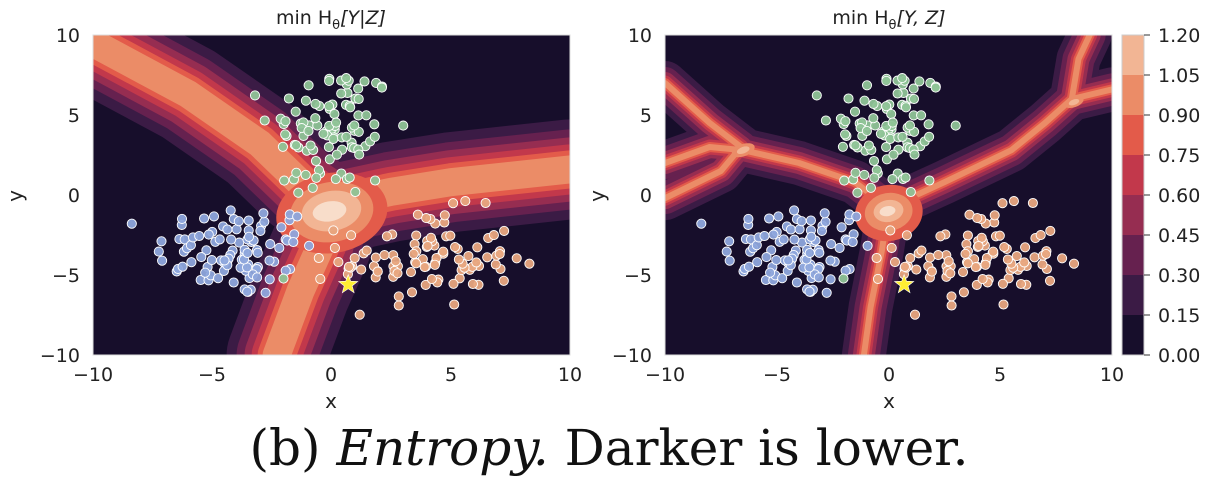 The image size is (1218, 492). I want to click on x-tick-label: −10, so click(93, 375).